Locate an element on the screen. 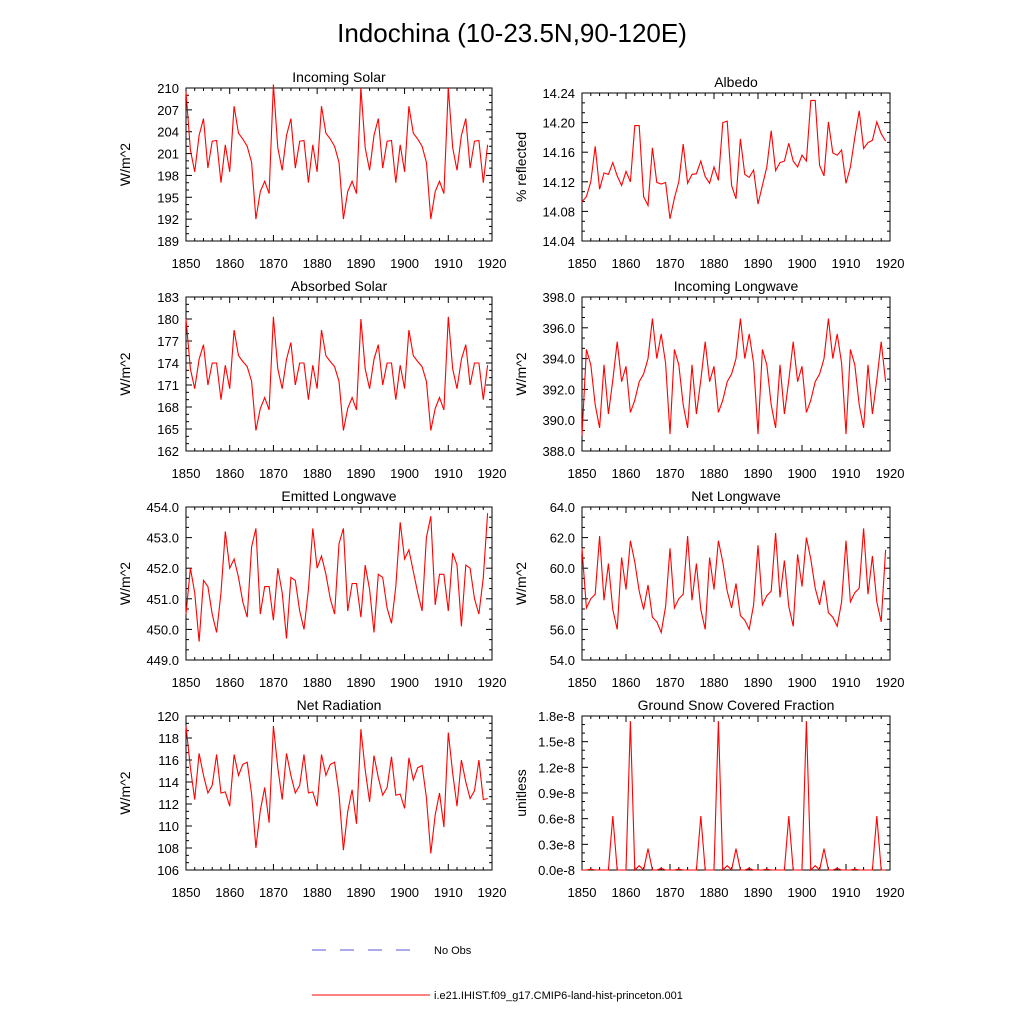  y-tick-label: 1.5e-8 is located at coordinates (556, 742).